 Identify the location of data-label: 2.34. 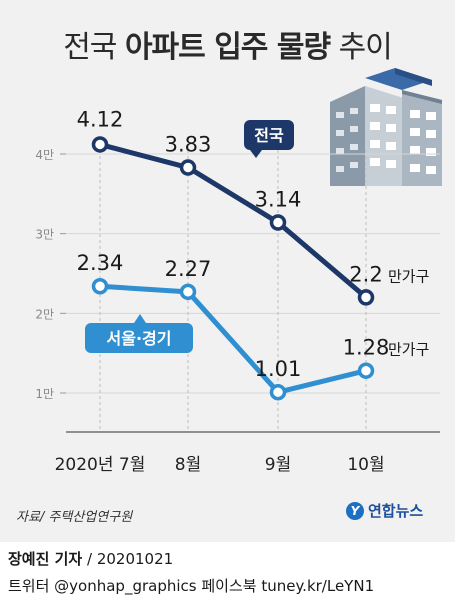
(100, 263).